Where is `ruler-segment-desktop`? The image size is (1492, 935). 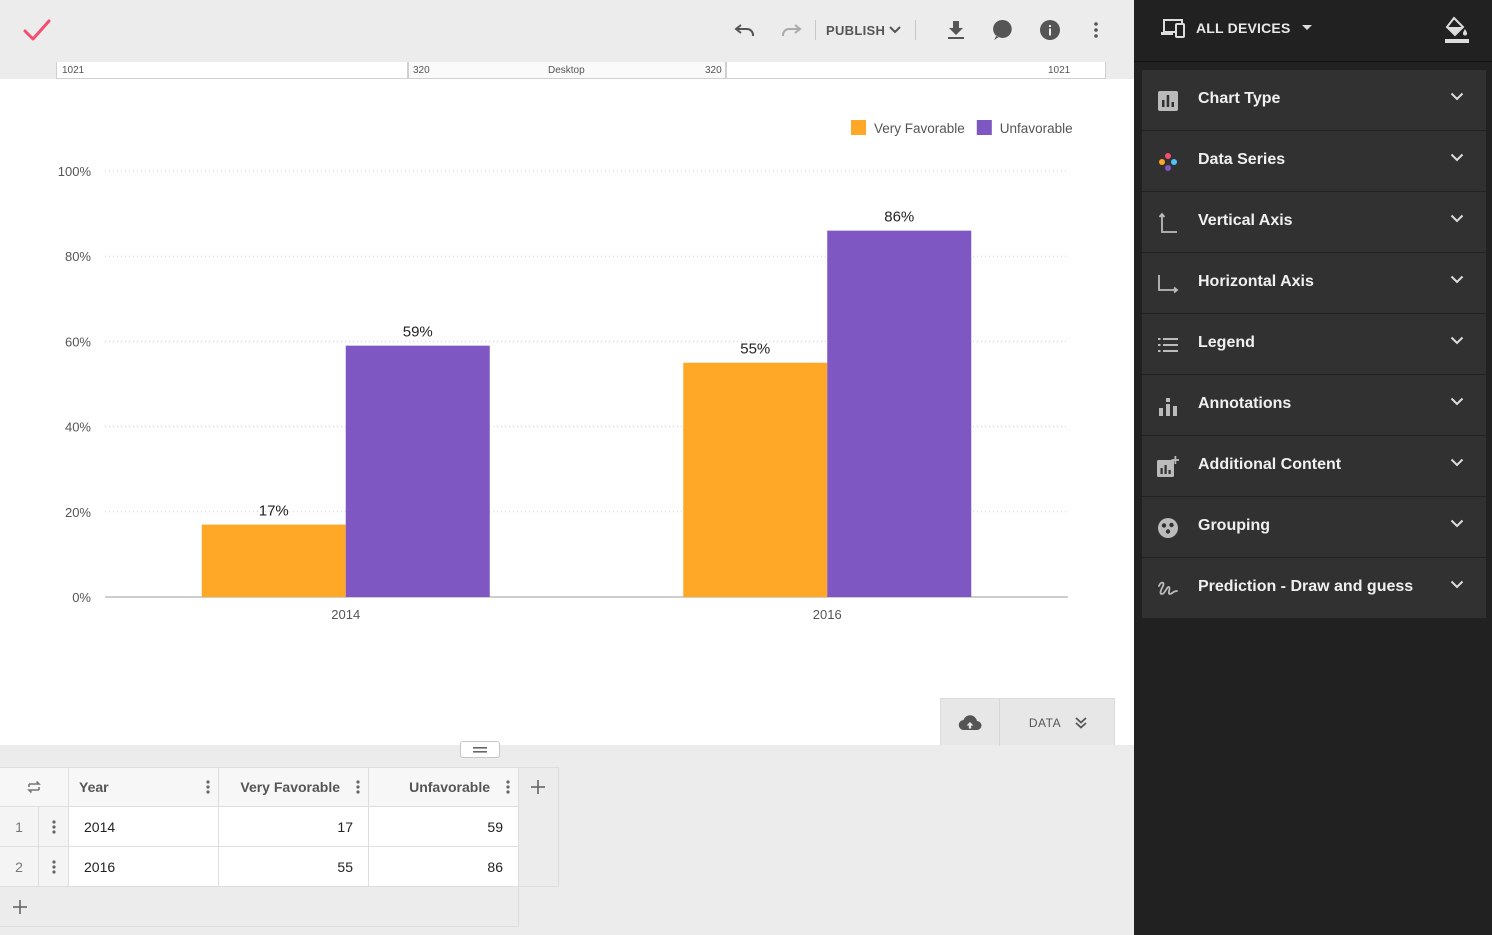
ruler-segment-desktop is located at coordinates (567, 70).